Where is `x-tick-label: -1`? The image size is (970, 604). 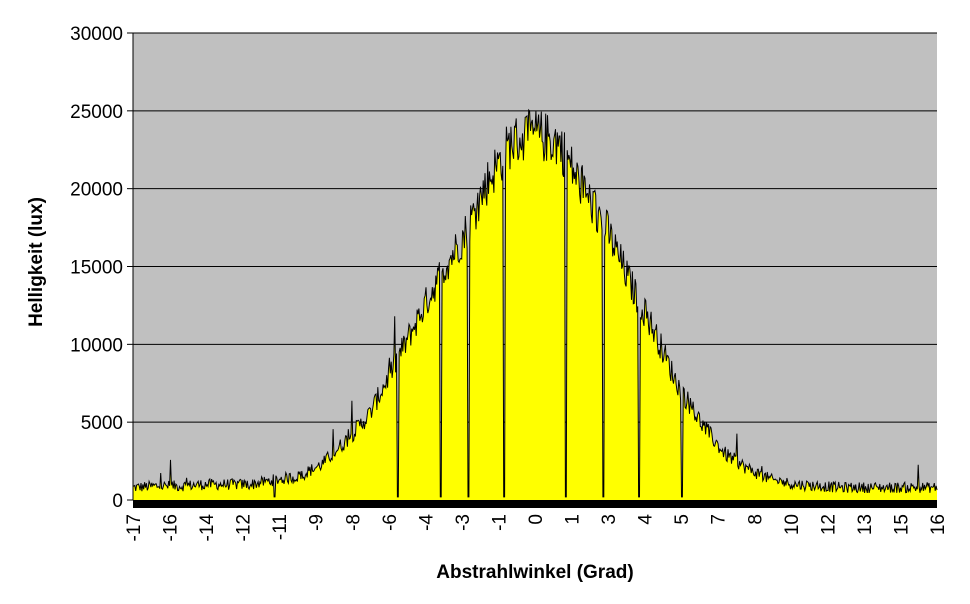
x-tick-label: -1 is located at coordinates (500, 522).